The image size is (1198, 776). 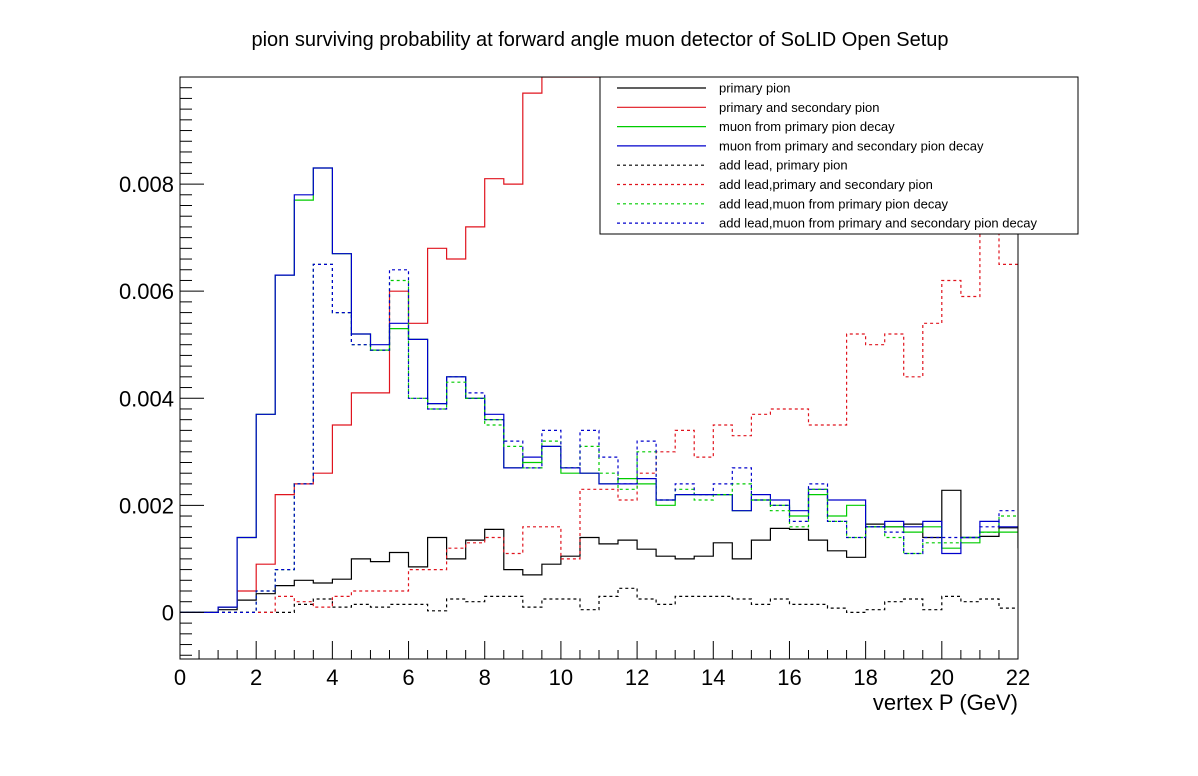 What do you see at coordinates (561, 677) in the screenshot?
I see `x-tick-label: 10` at bounding box center [561, 677].